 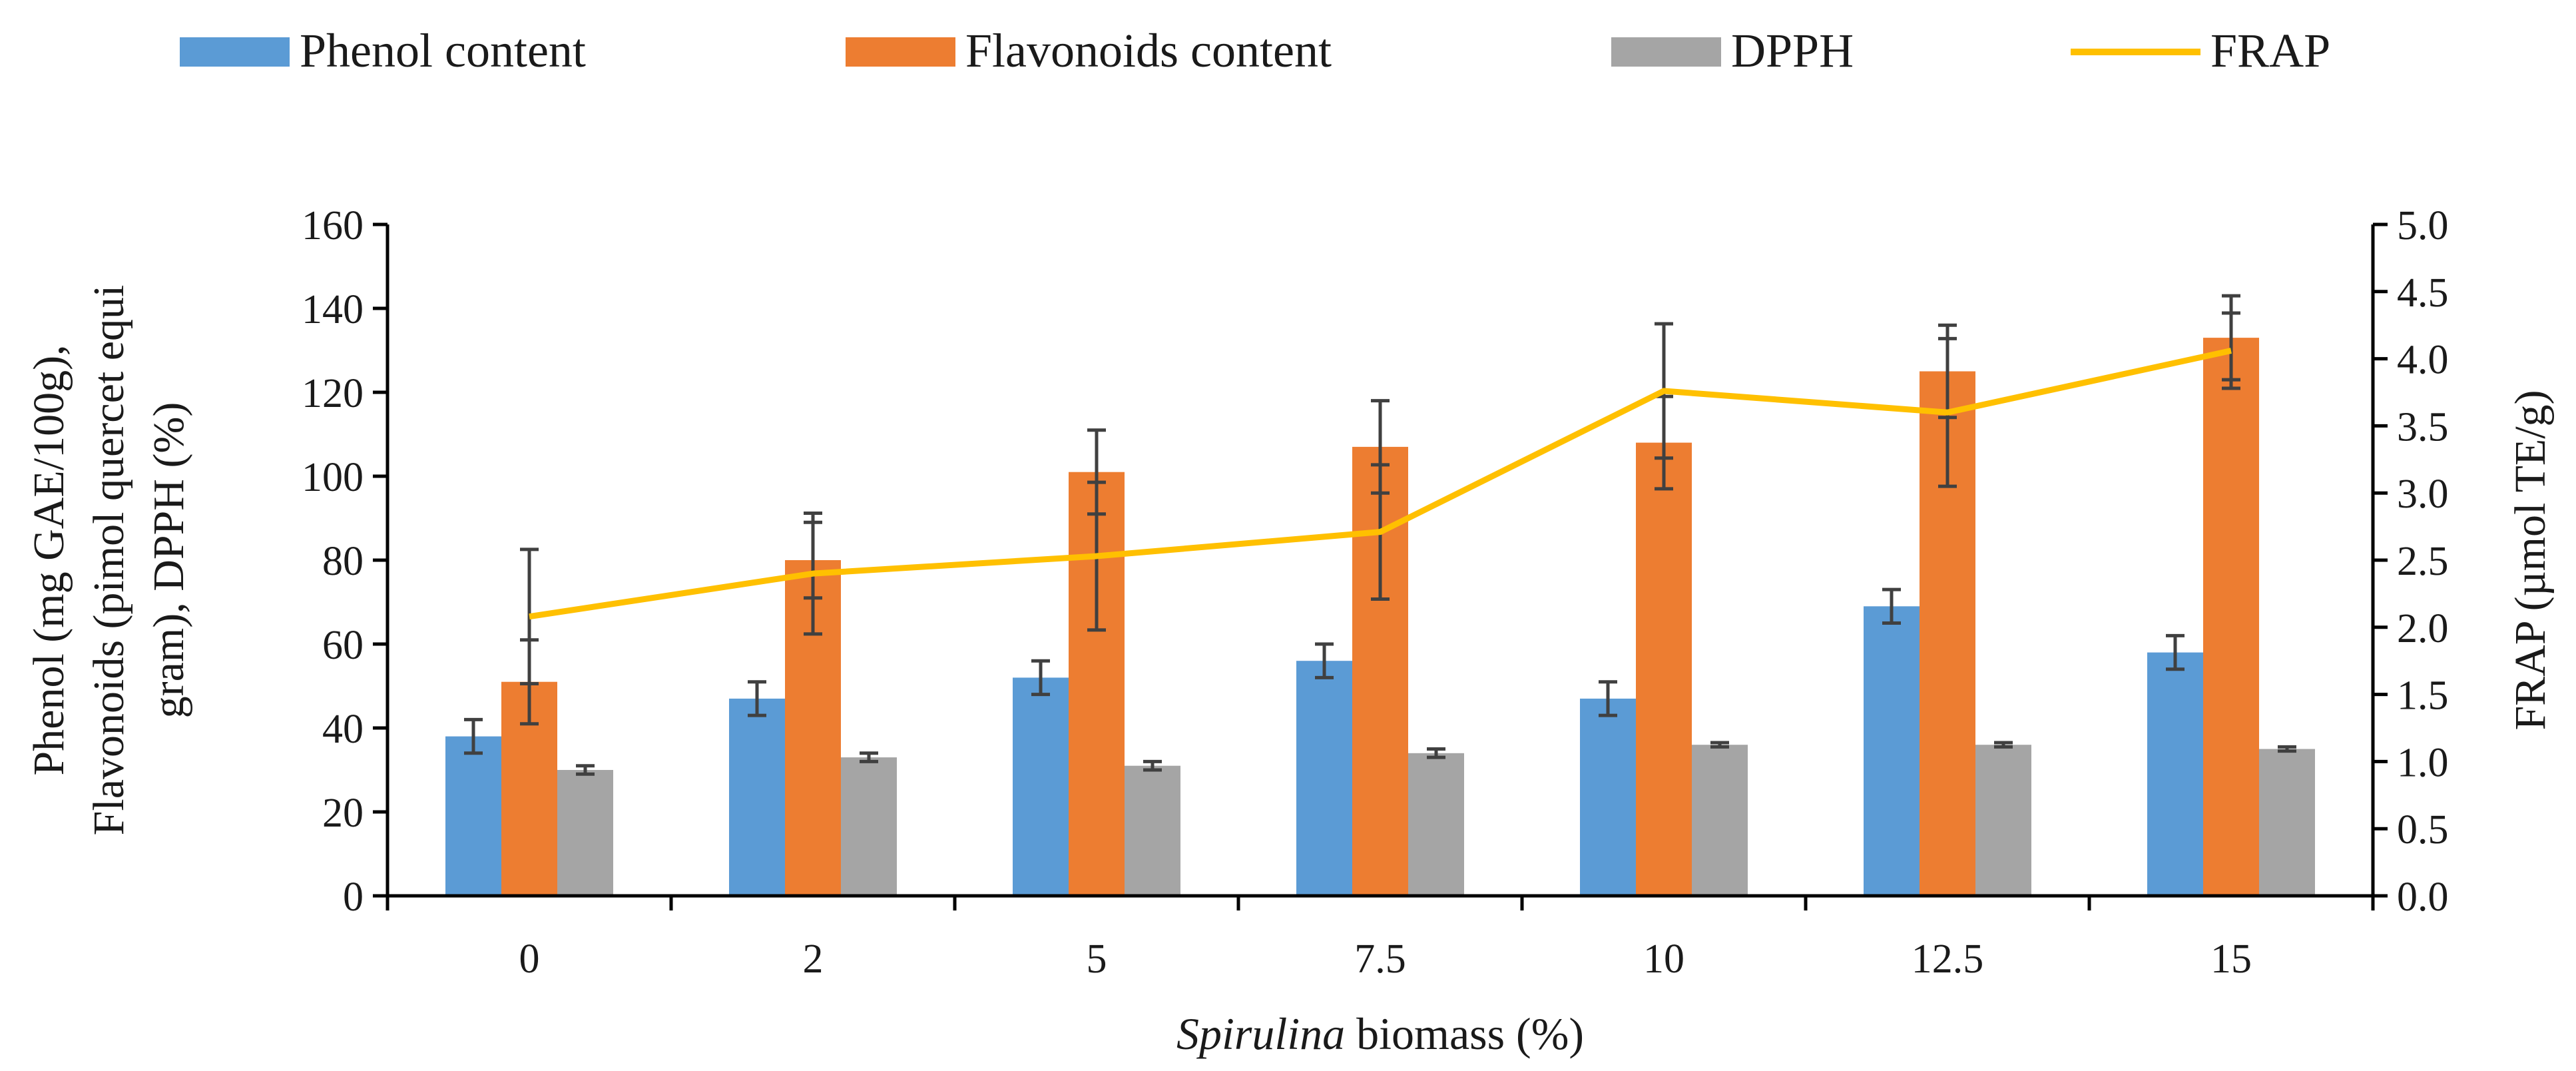 I want to click on y-tick-label: 120, so click(x=333, y=393).